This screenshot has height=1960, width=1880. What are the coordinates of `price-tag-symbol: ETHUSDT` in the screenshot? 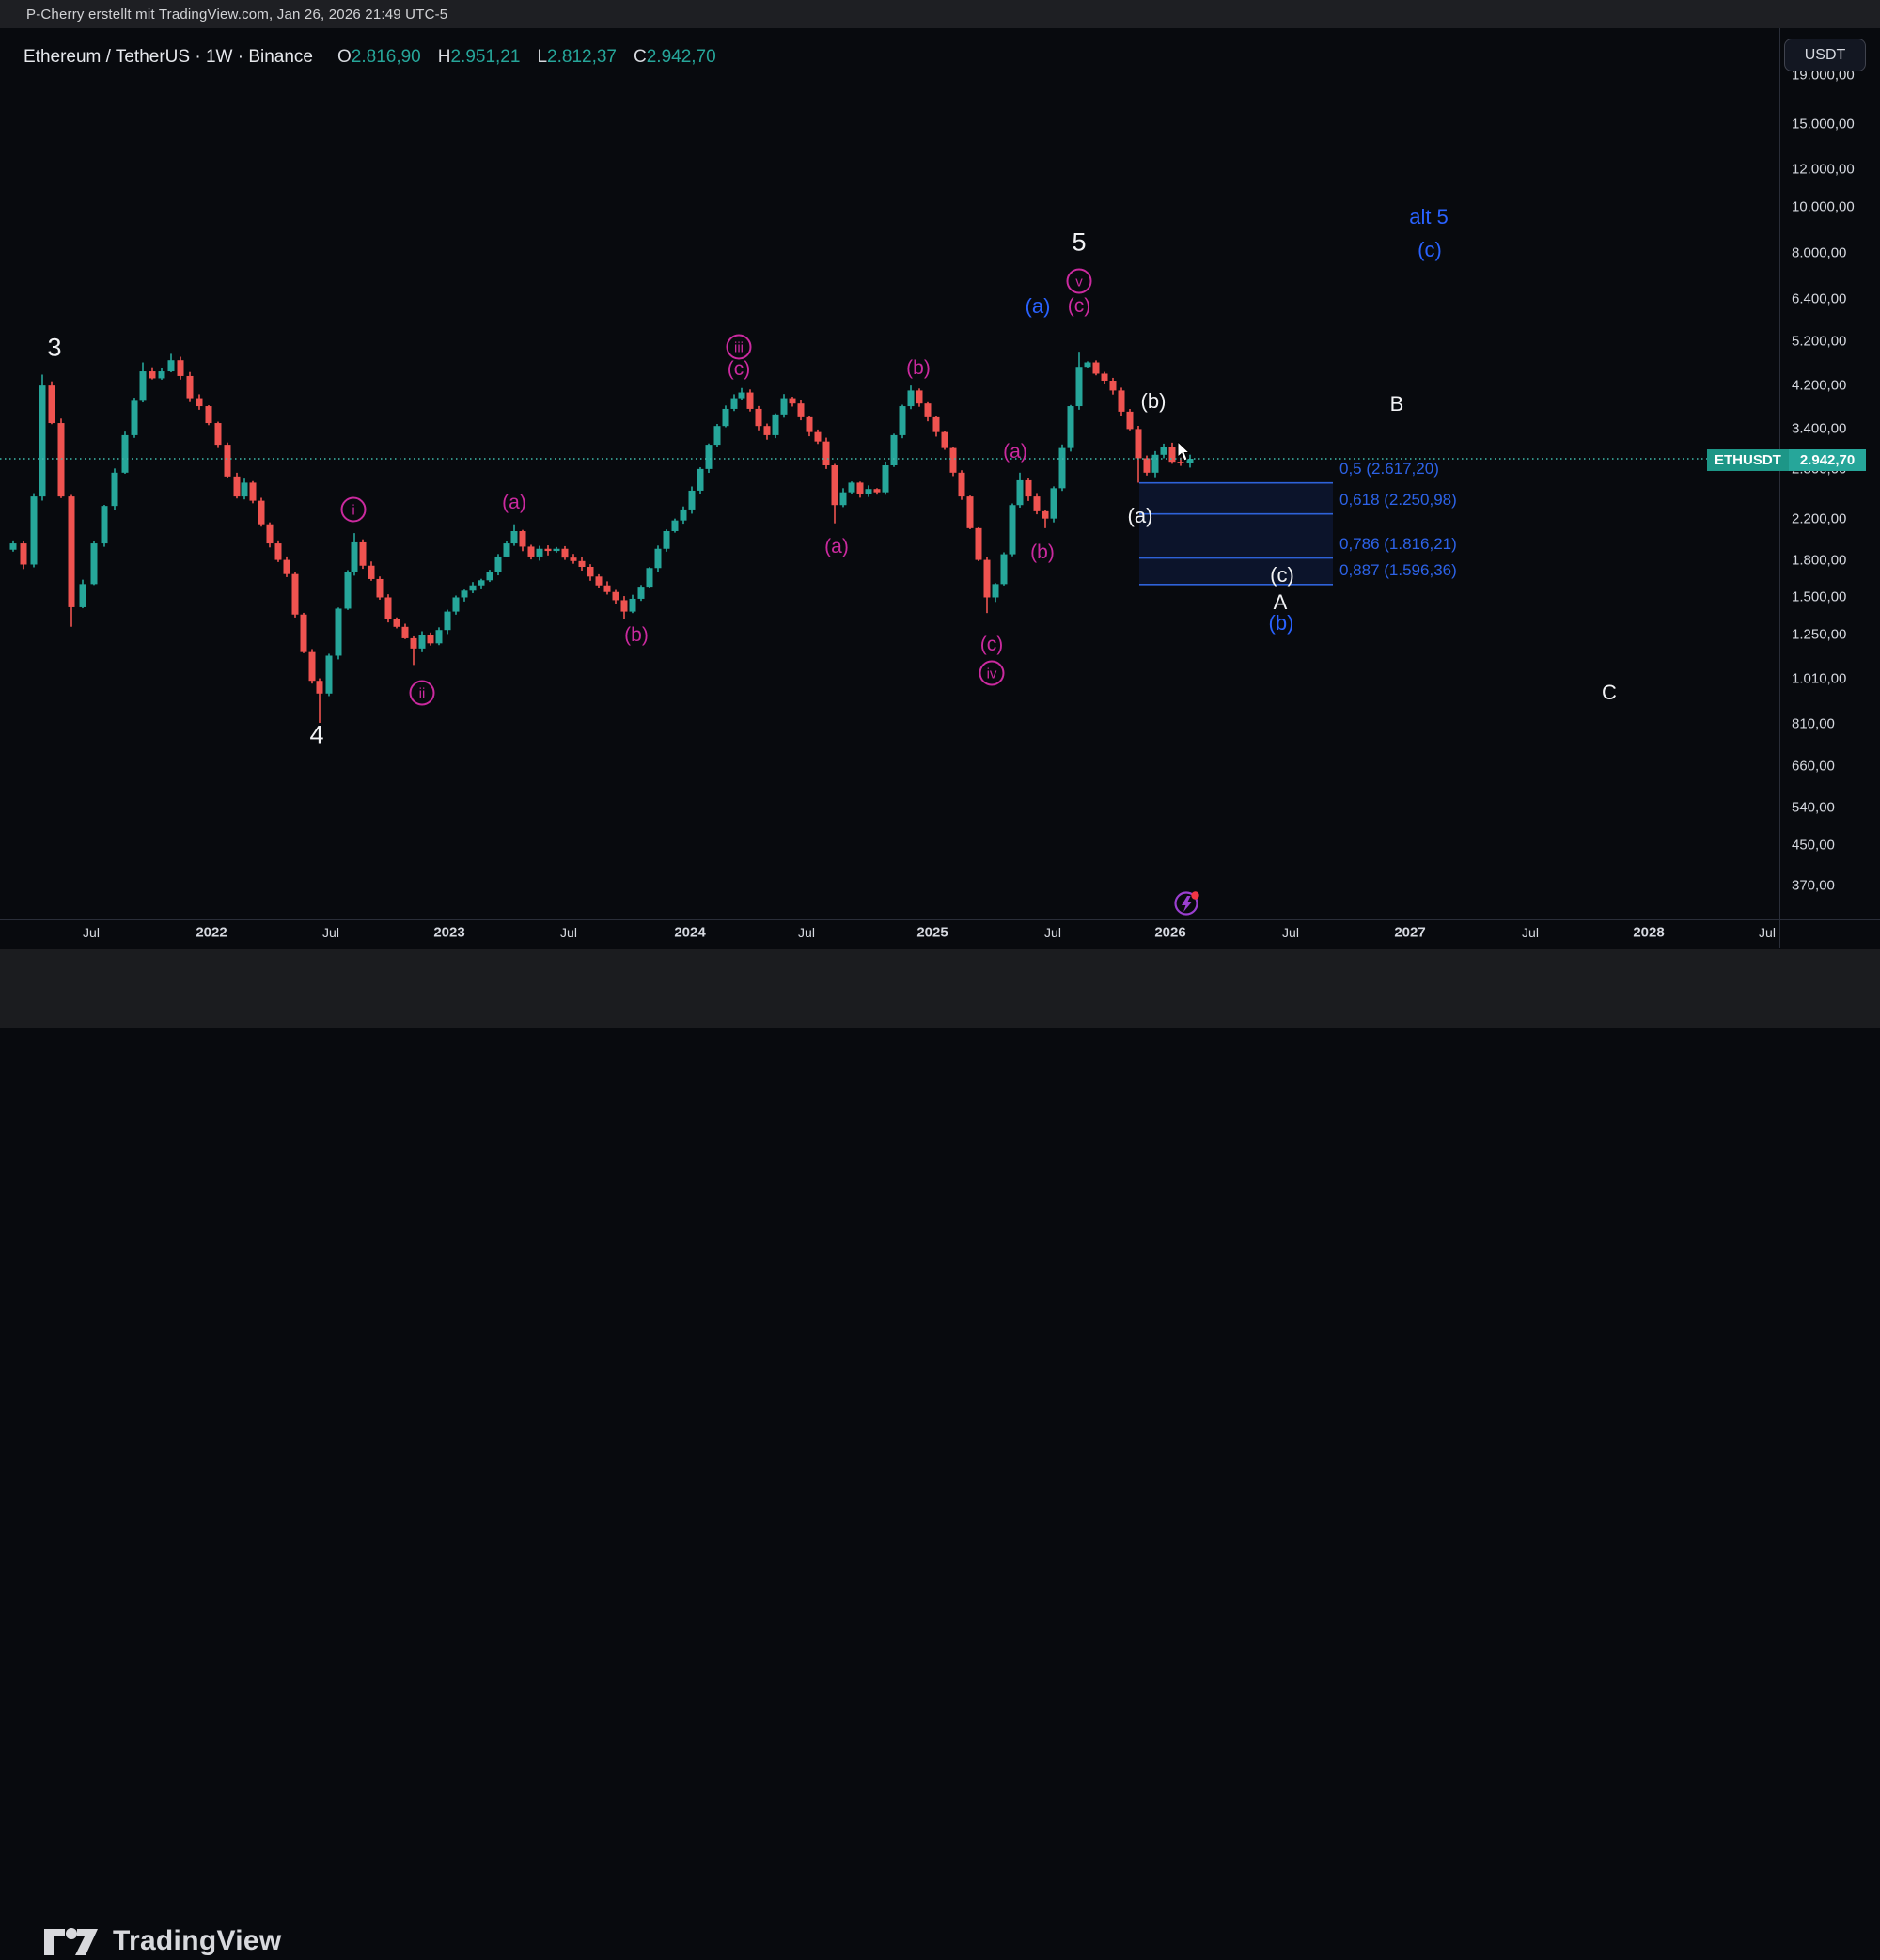 It's located at (1748, 460).